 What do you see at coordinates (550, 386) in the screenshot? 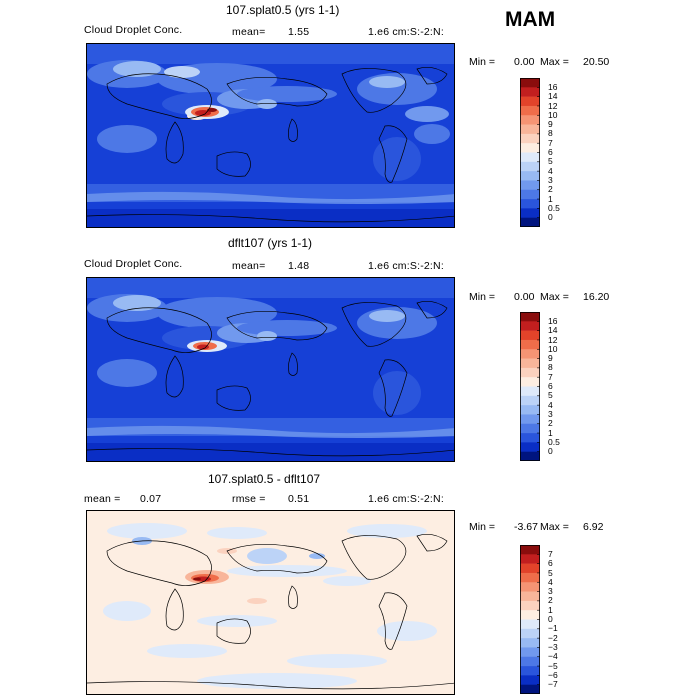
I see `panel2-tick: 6` at bounding box center [550, 386].